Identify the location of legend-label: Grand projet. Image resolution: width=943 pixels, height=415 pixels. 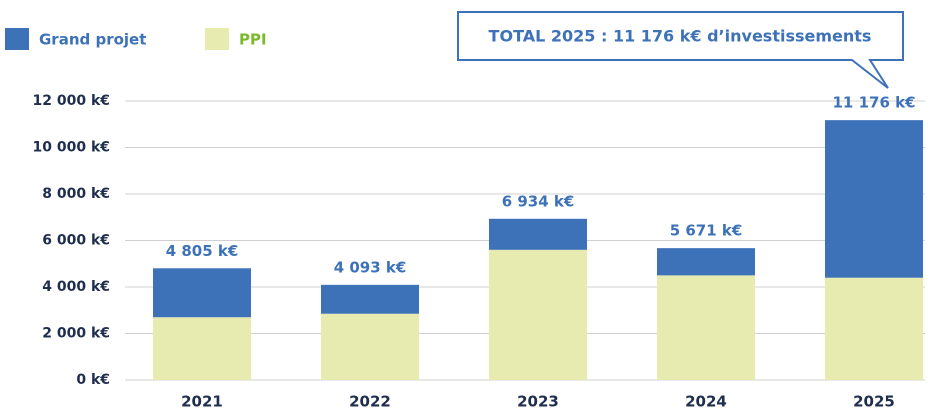
(92, 40).